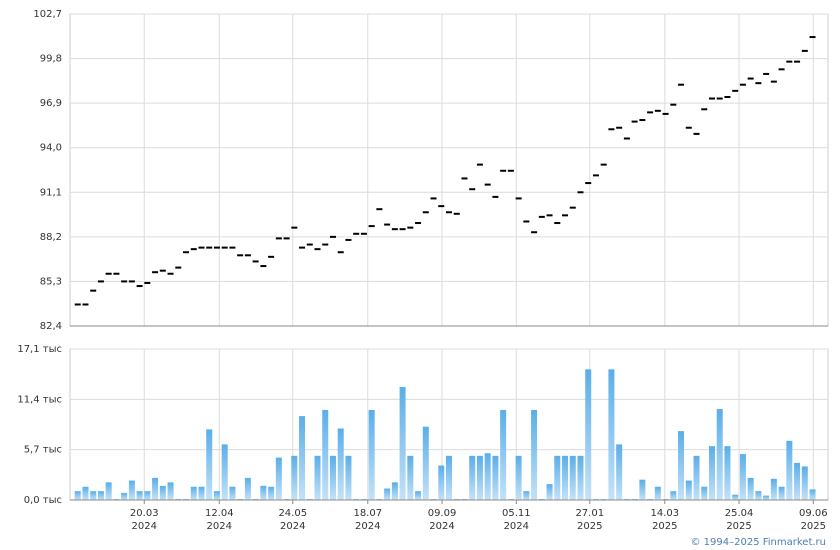 The width and height of the screenshot is (840, 550). Describe the element at coordinates (144, 513) in the screenshot. I see `x-tick-label: 20.03` at that location.